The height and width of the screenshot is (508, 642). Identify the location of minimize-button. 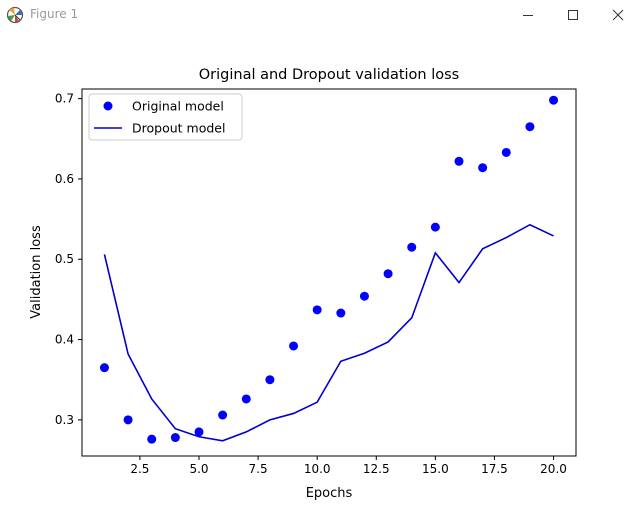
(528, 15).